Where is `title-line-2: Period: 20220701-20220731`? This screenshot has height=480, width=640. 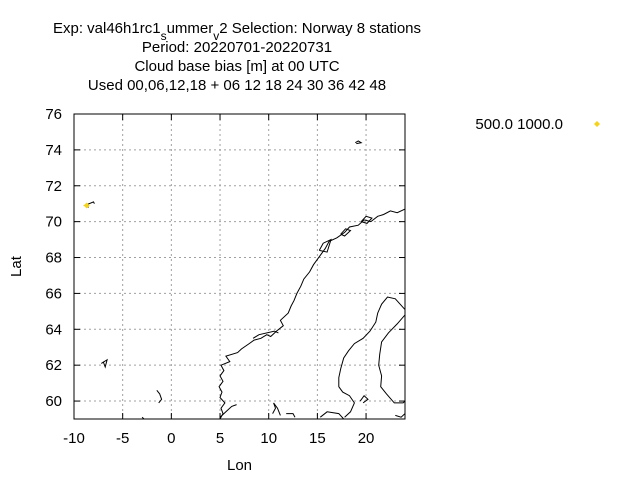
title-line-2: Period: 20220701-20220731 is located at coordinates (237, 47).